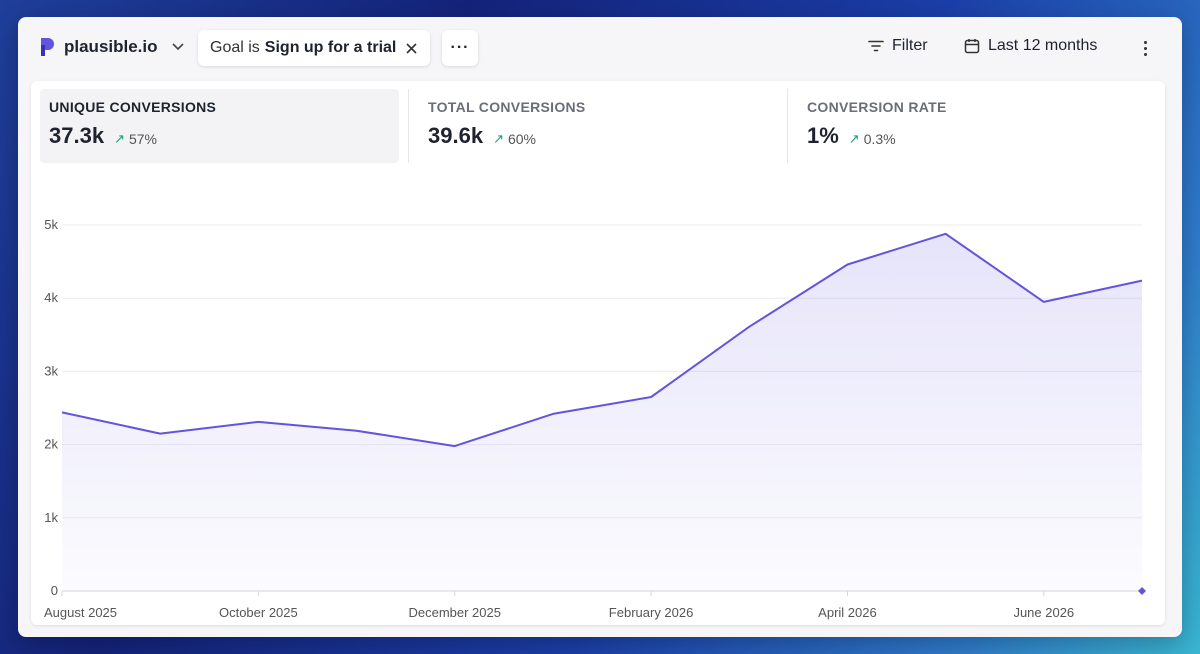 The width and height of the screenshot is (1200, 654). What do you see at coordinates (1043, 45) in the screenshot?
I see `date-range-label: Last 12 months` at bounding box center [1043, 45].